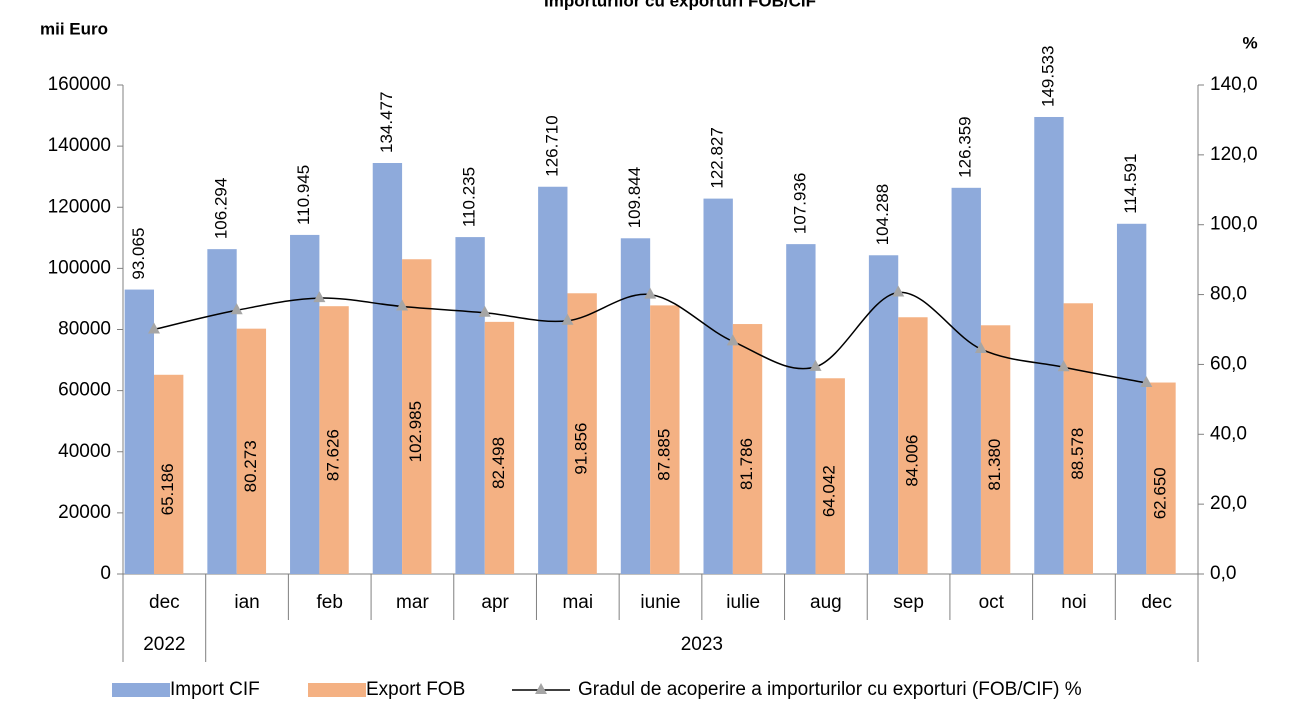 This screenshot has width=1290, height=709. I want to click on legend-swatch, so click(337, 690).